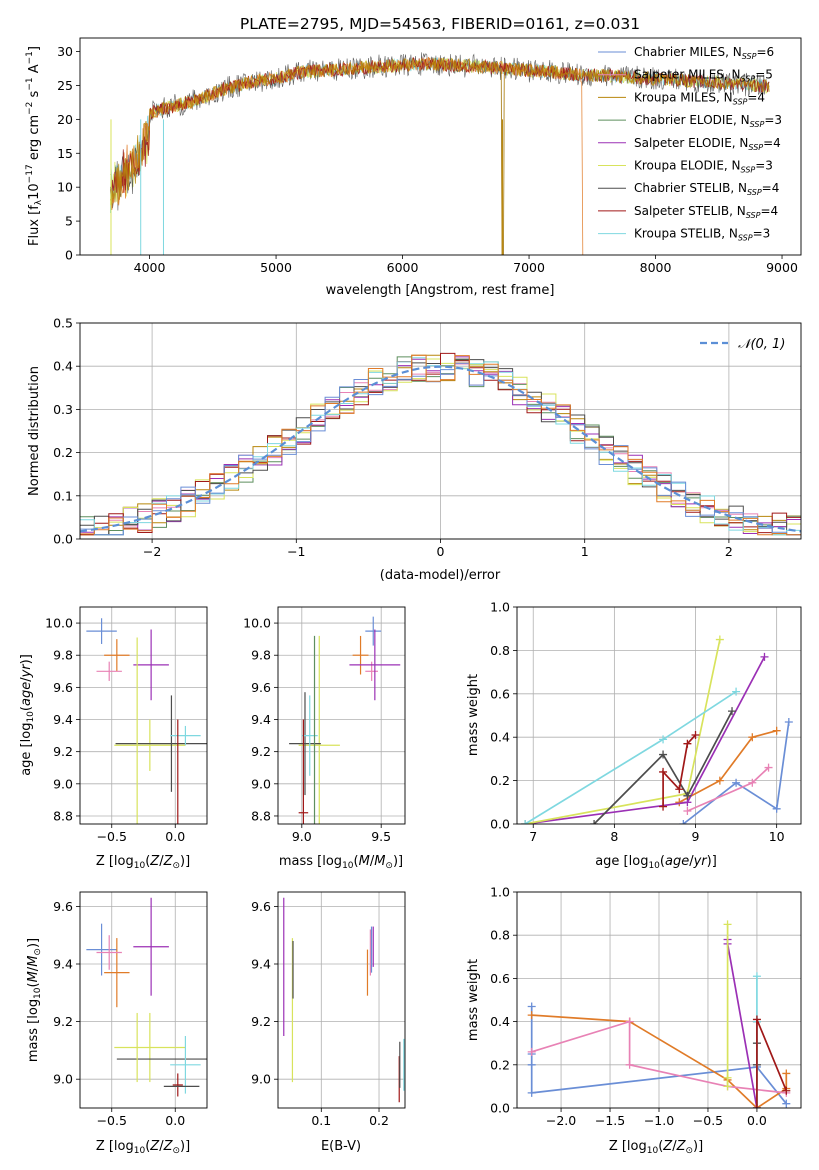 The image size is (819, 1170). I want to click on y-tick-label: 0.5, so click(63, 323).